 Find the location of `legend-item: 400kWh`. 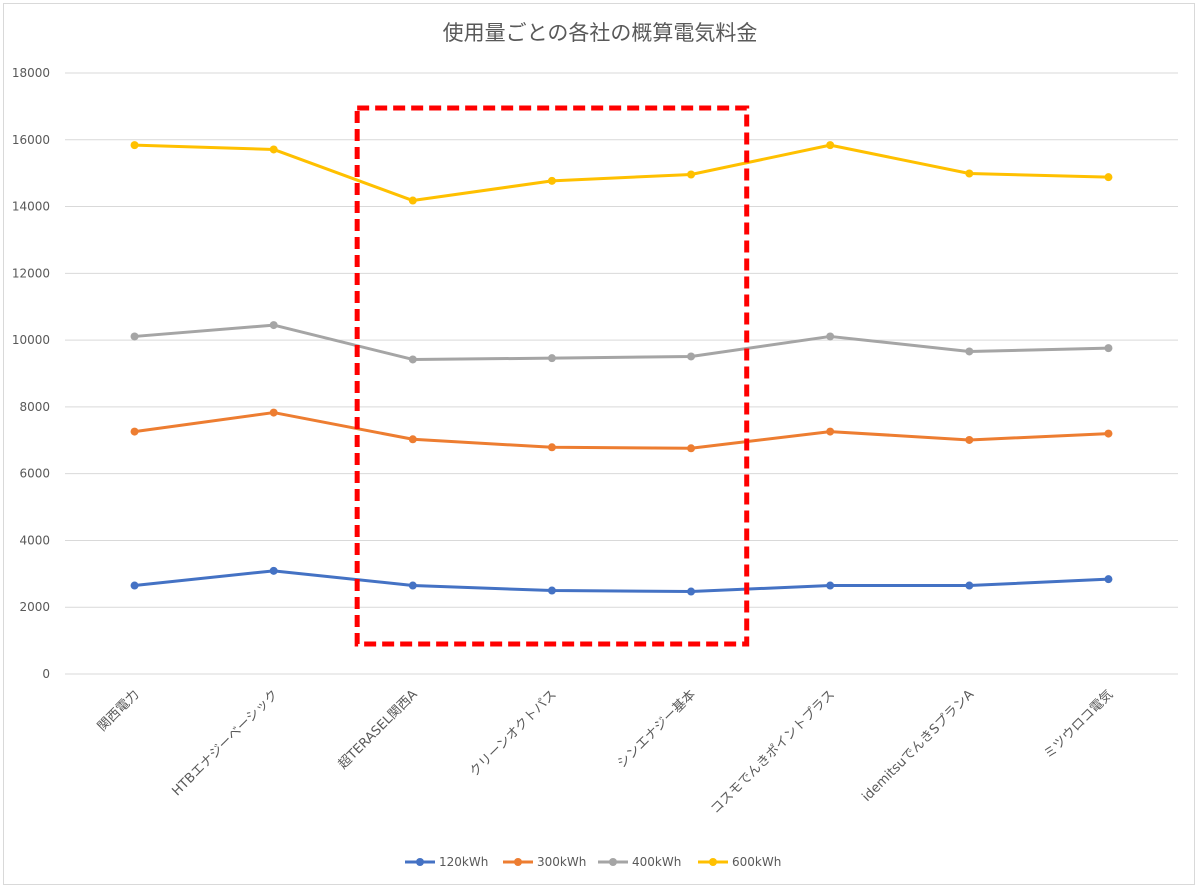

legend-item: 400kWh is located at coordinates (639, 862).